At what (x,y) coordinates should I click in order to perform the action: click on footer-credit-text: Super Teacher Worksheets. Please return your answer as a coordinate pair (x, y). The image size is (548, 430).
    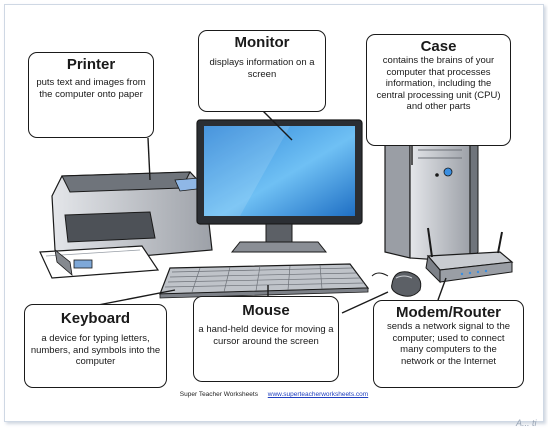
    Looking at the image, I should click on (218, 394).